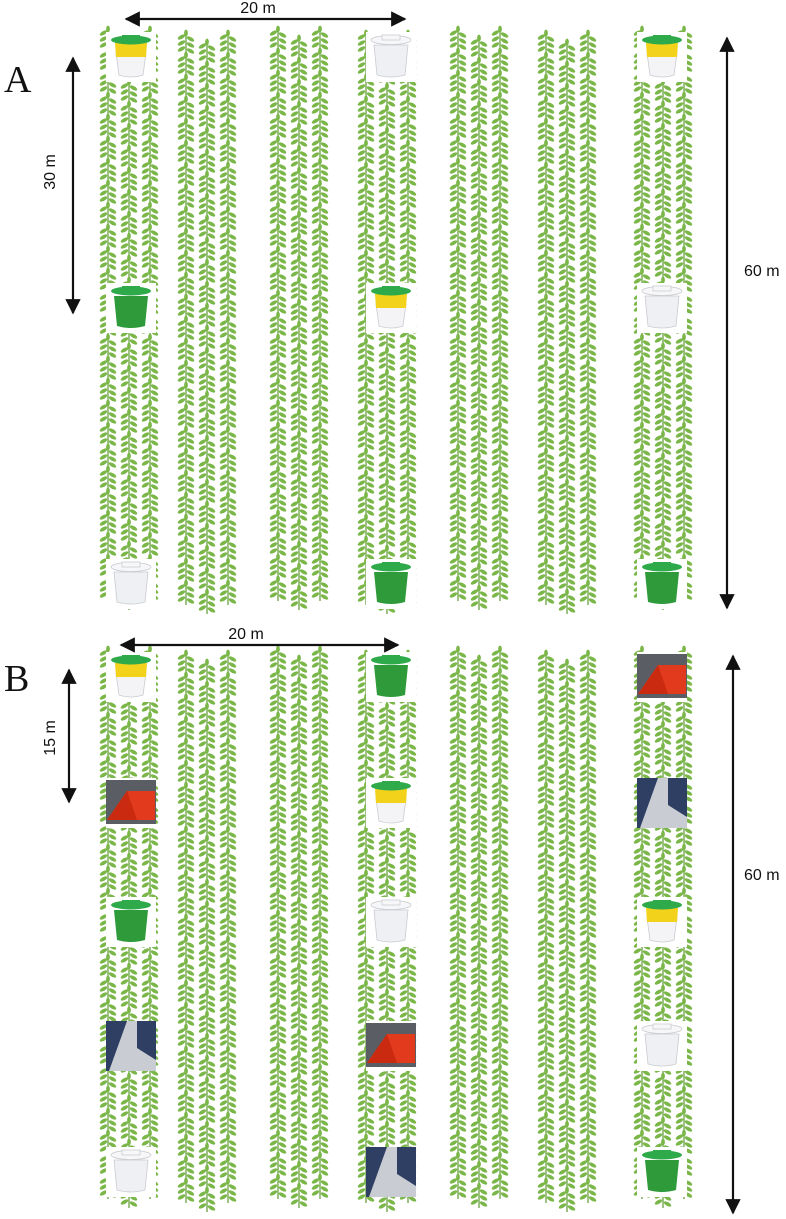 The width and height of the screenshot is (786, 1219). I want to click on white-bucket-trap-icon, so click(131, 584).